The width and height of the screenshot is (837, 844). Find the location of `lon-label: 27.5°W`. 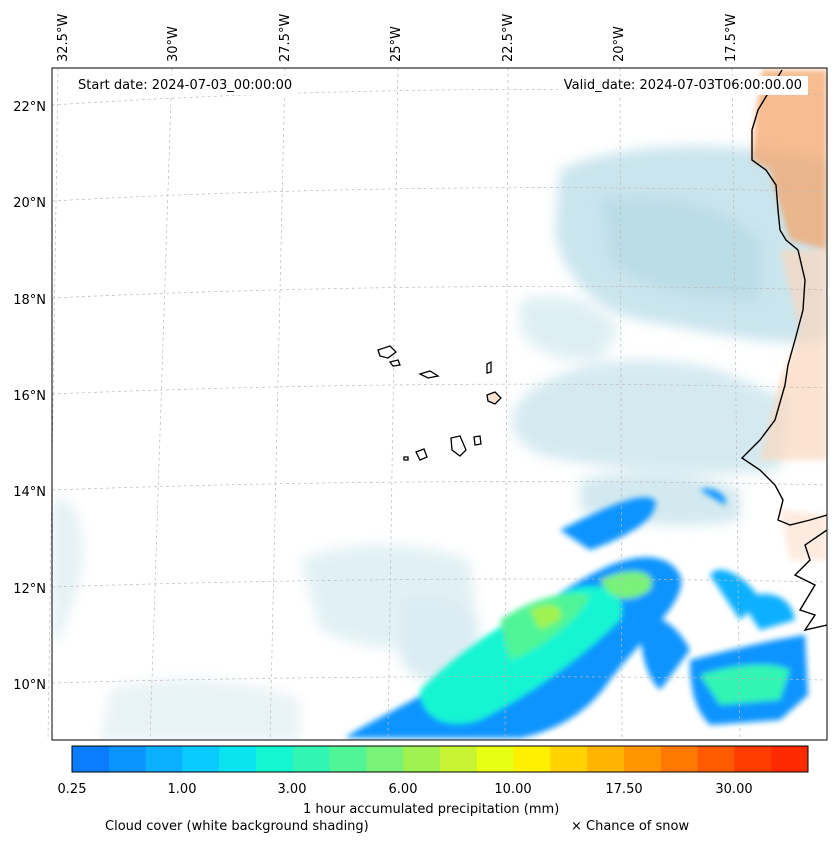

lon-label: 27.5°W is located at coordinates (285, 38).